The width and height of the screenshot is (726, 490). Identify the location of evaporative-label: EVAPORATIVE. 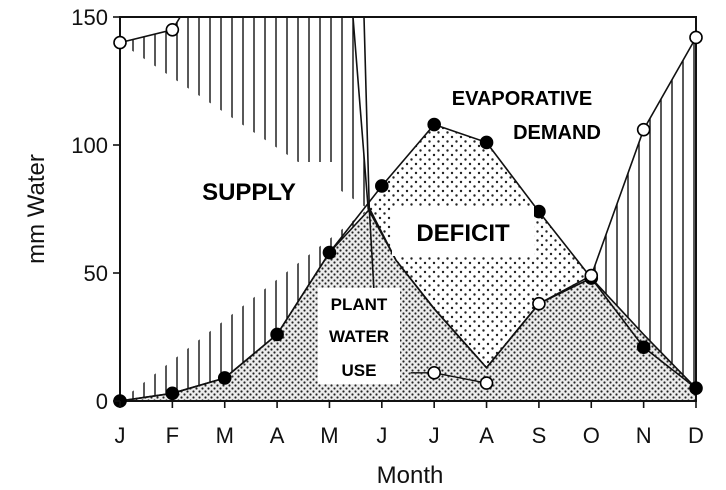
(522, 99).